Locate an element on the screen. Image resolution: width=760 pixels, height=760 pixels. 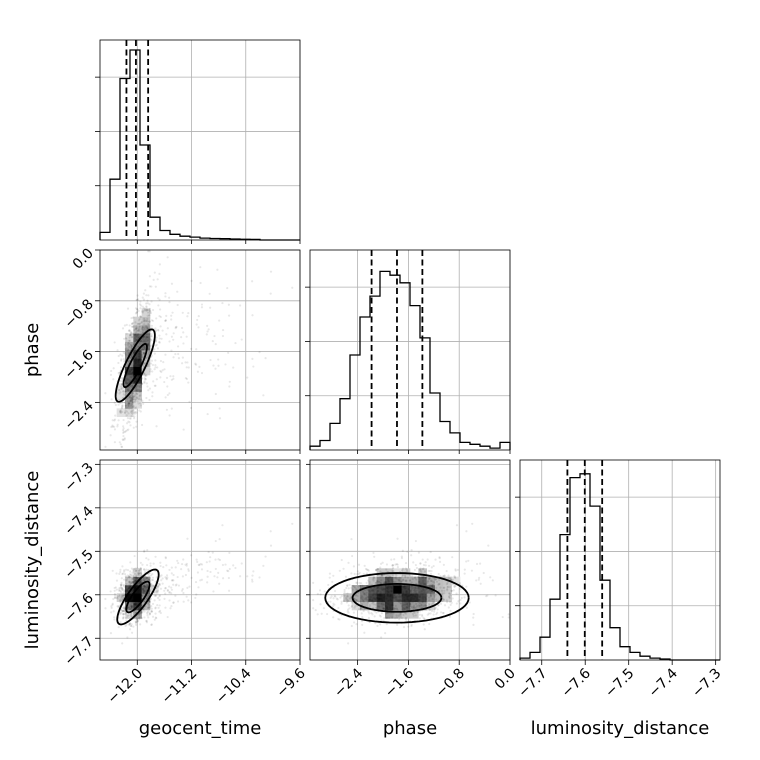
sample-luminosity-distance-vs-phase-1982 is located at coordinates (379, 595).